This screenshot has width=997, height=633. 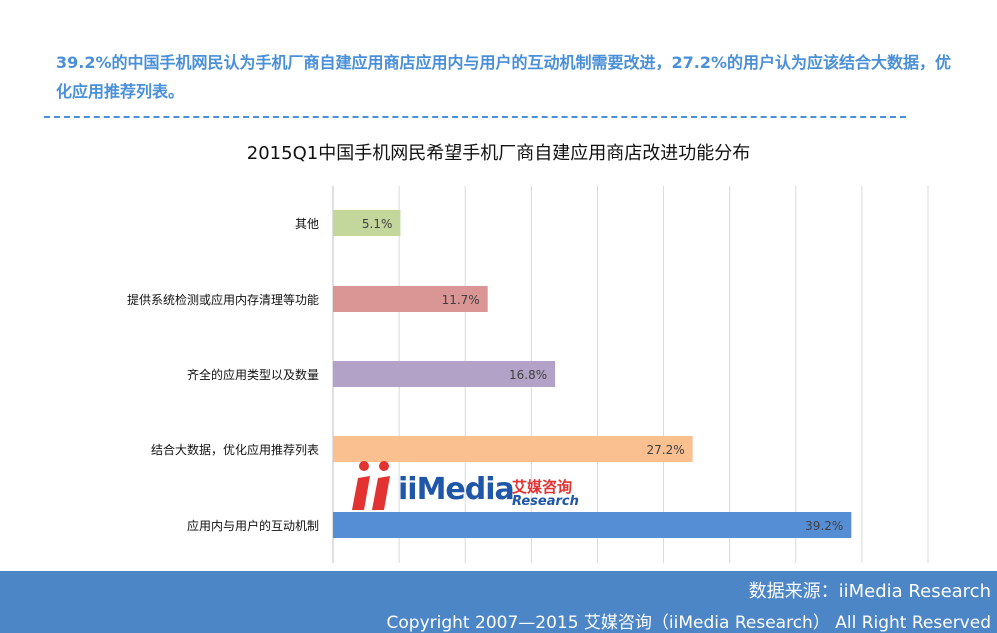 What do you see at coordinates (824, 526) in the screenshot?
I see `data-label: 39.2%` at bounding box center [824, 526].